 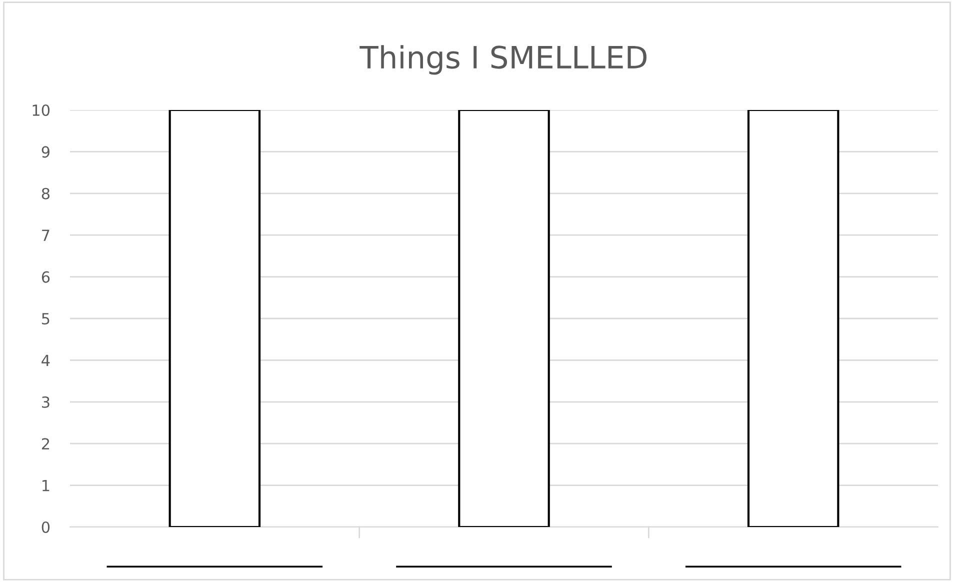 What do you see at coordinates (46, 194) in the screenshot?
I see `y-tick-label: 8` at bounding box center [46, 194].